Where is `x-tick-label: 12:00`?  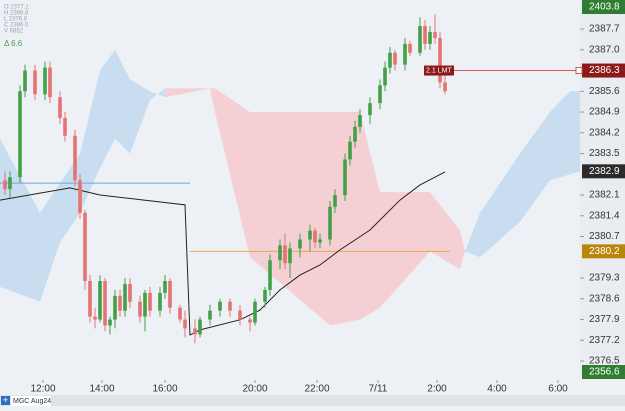
x-tick-label: 12:00 is located at coordinates (42, 389).